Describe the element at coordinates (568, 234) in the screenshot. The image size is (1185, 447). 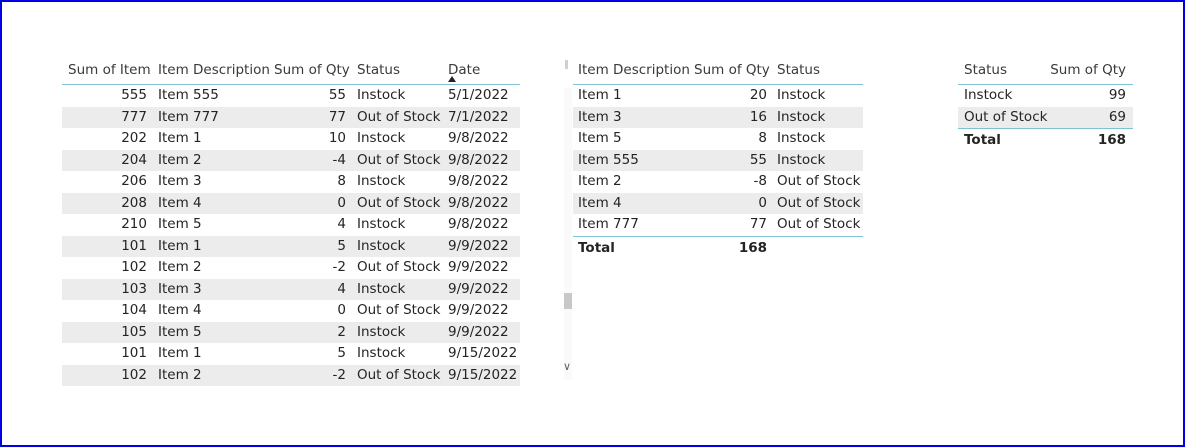
I see `vertical-scrollbar` at that location.